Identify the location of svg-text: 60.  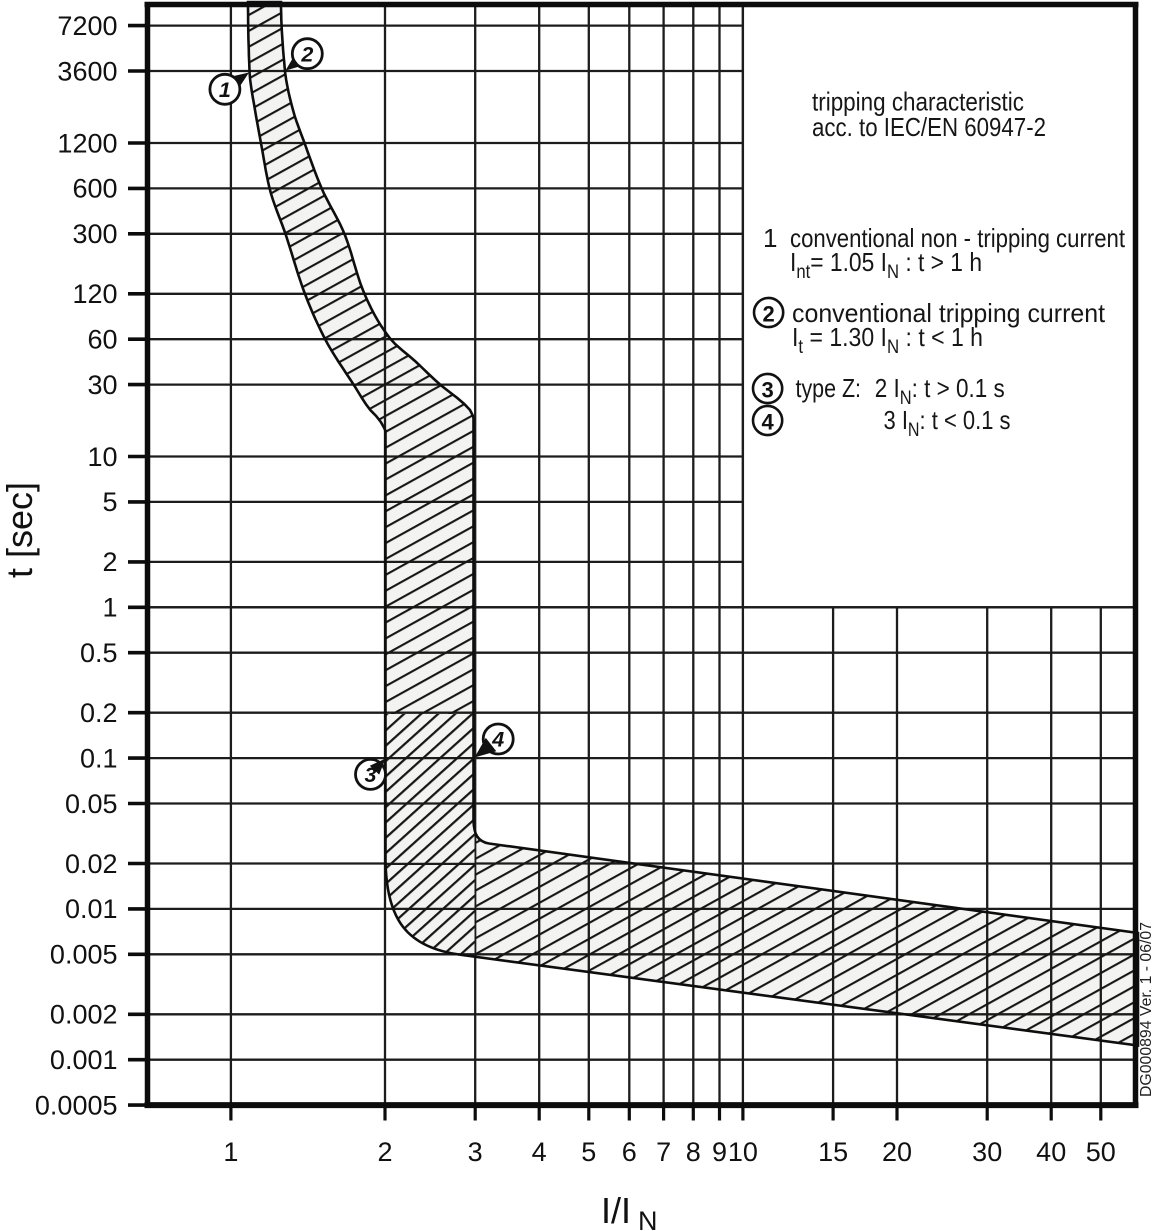
(102, 340).